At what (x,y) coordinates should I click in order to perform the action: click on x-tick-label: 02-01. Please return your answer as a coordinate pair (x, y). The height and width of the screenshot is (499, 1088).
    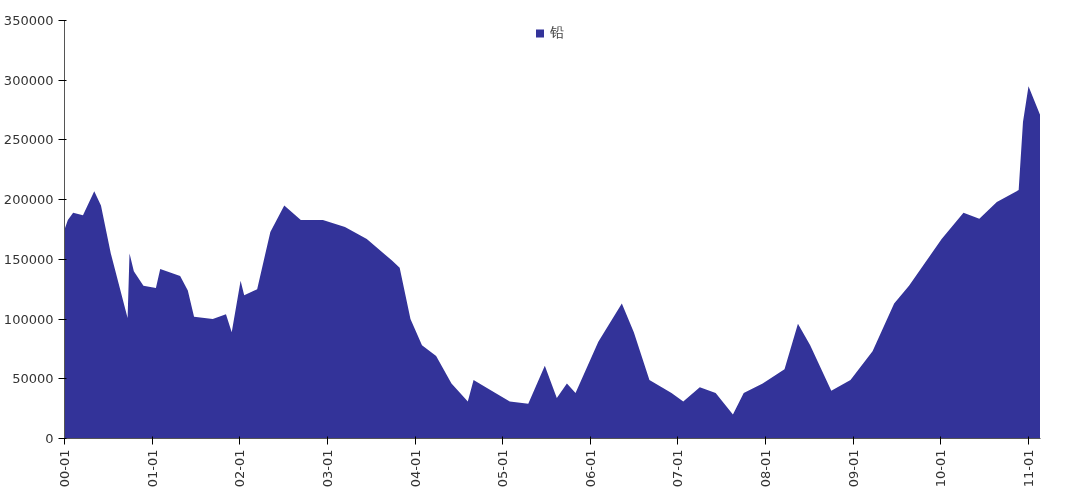
    Looking at the image, I should click on (240, 468).